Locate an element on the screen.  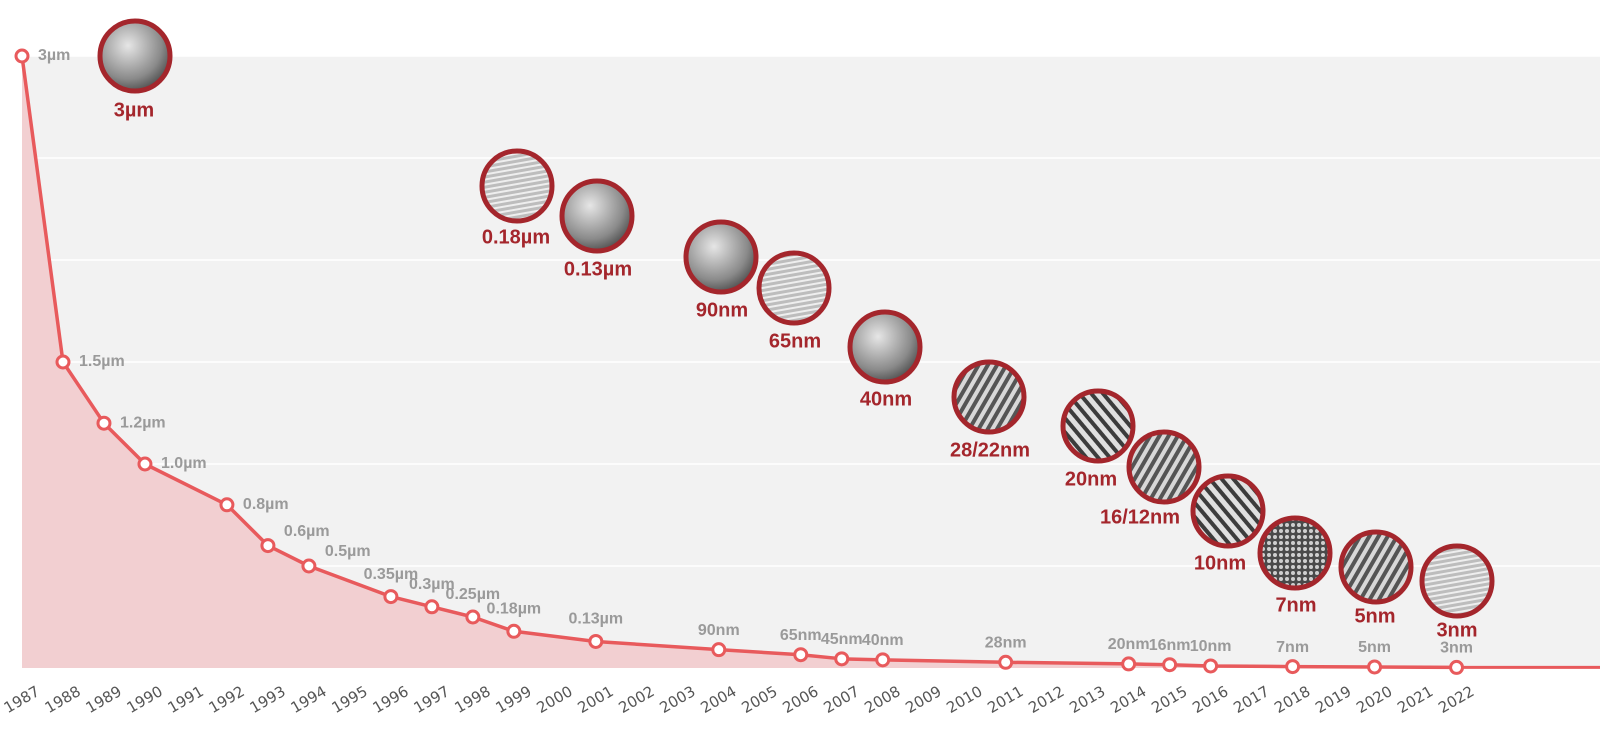
data-label: 20nm is located at coordinates (1129, 644).